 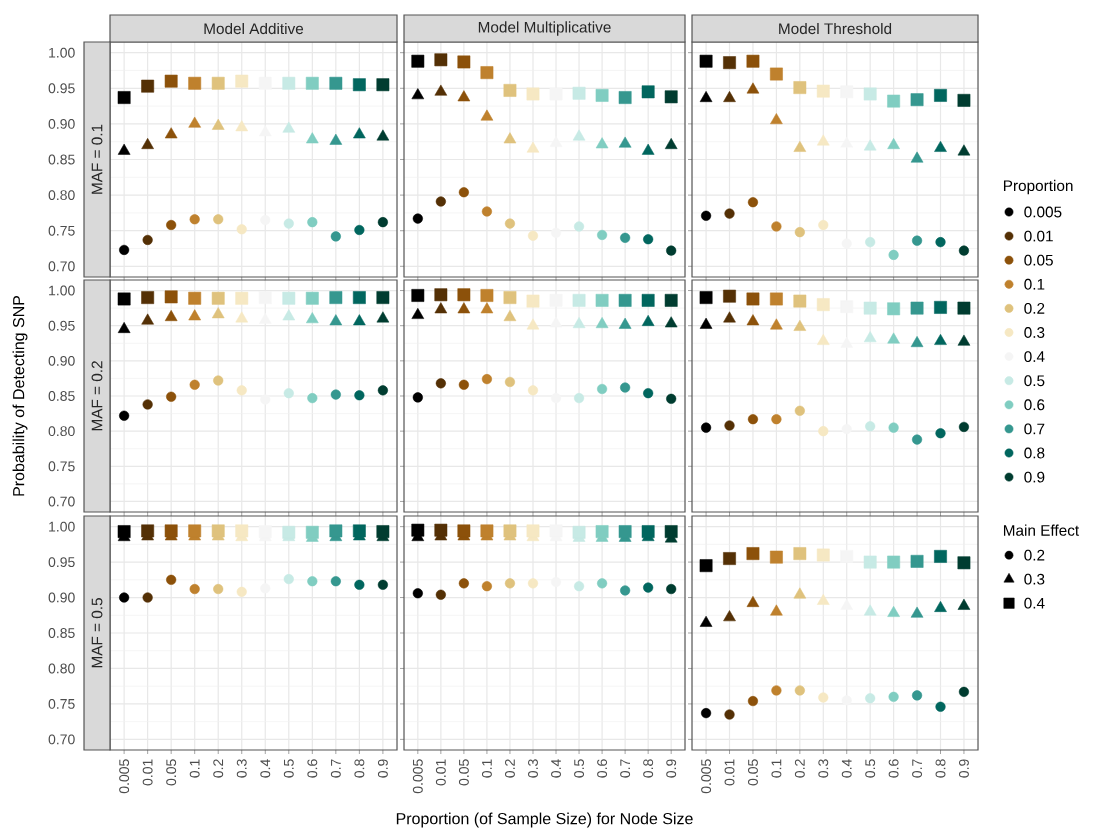 I want to click on category-label: 0.8, so click(x=1034, y=453).